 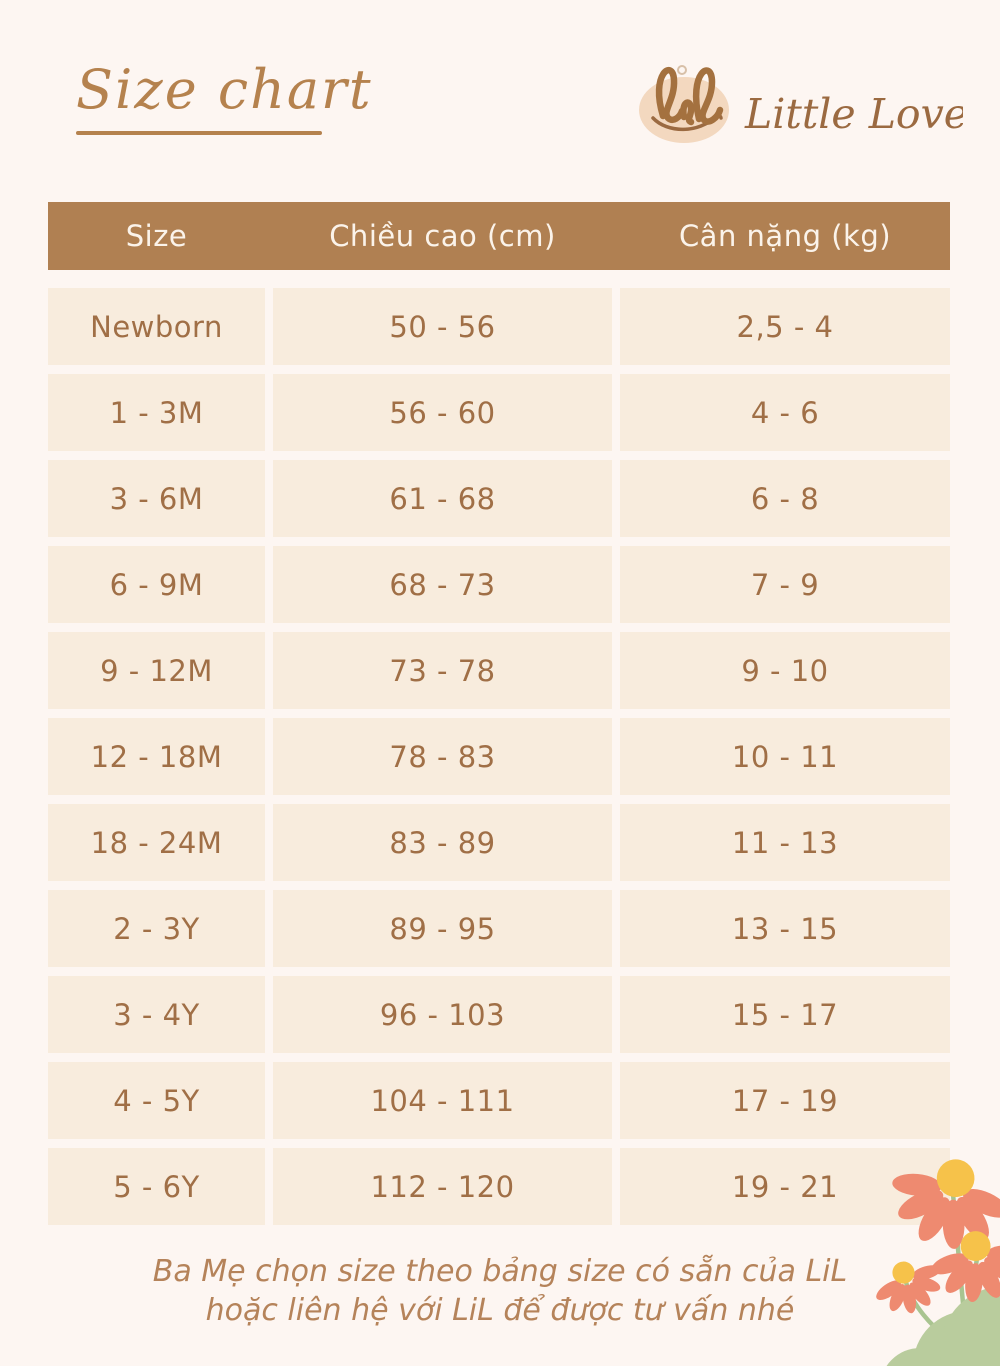 What do you see at coordinates (785, 326) in the screenshot?
I see `table-cell-weight: 2,5 - 4` at bounding box center [785, 326].